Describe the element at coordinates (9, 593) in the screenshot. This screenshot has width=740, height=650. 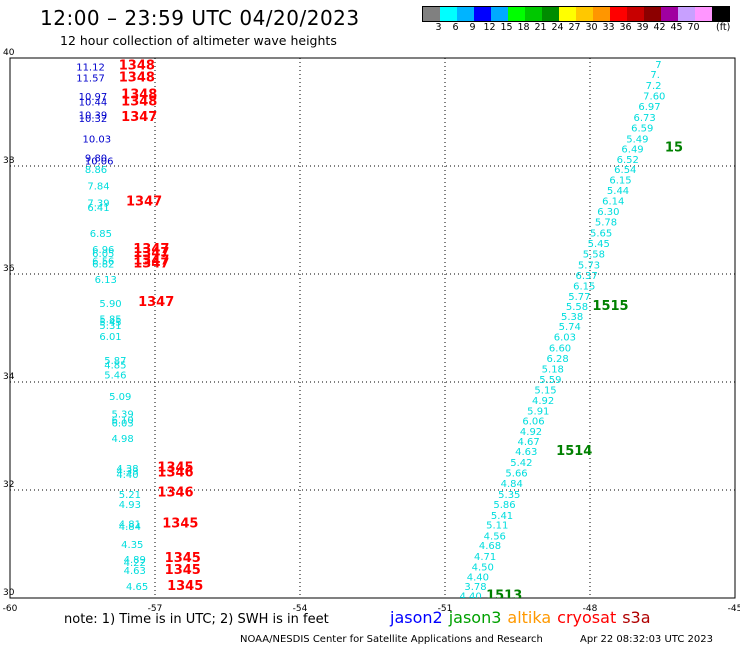
I see `y-tick-label: 30` at that location.